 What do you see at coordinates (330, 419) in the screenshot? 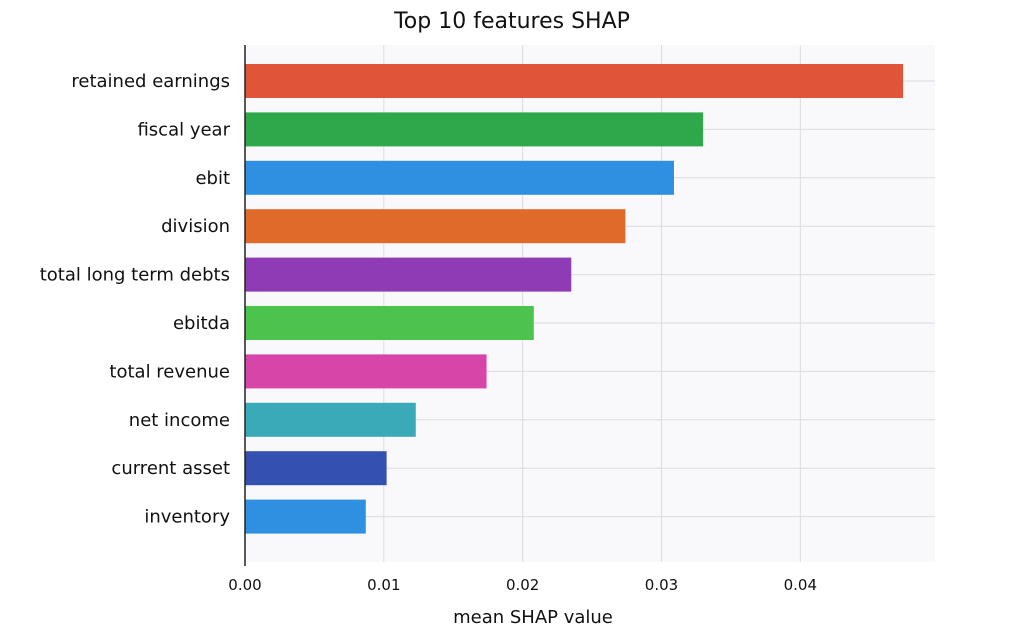
I see `bar-net-income` at bounding box center [330, 419].